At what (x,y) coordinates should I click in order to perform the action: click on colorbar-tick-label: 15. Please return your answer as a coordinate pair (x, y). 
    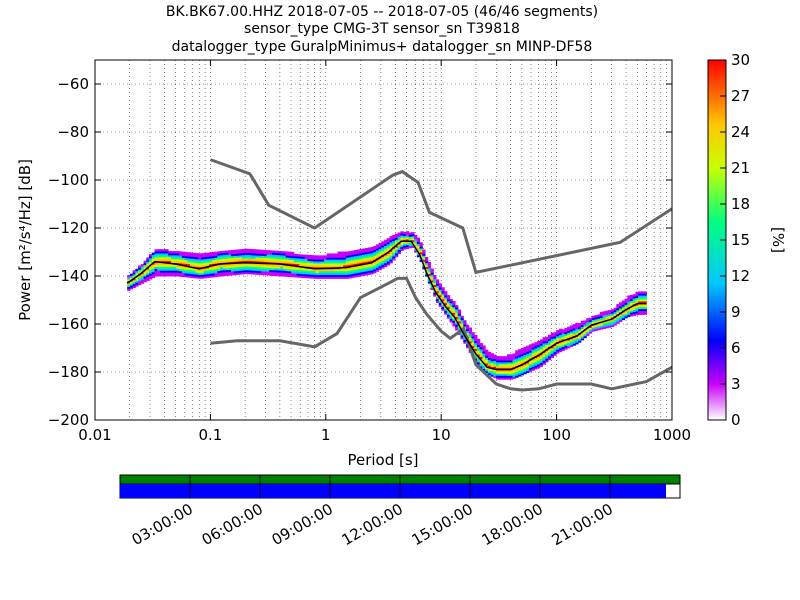
    Looking at the image, I should click on (740, 240).